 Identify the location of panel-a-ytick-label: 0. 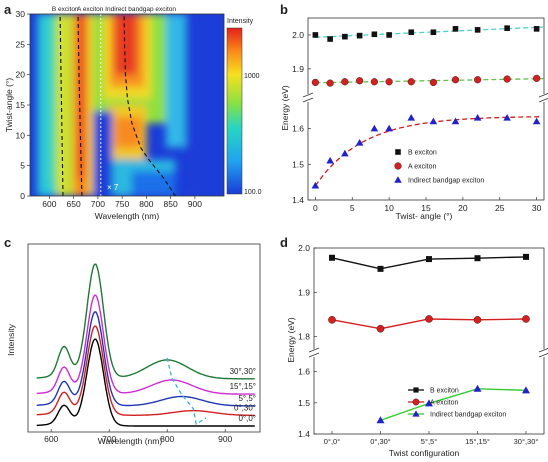
(22, 196).